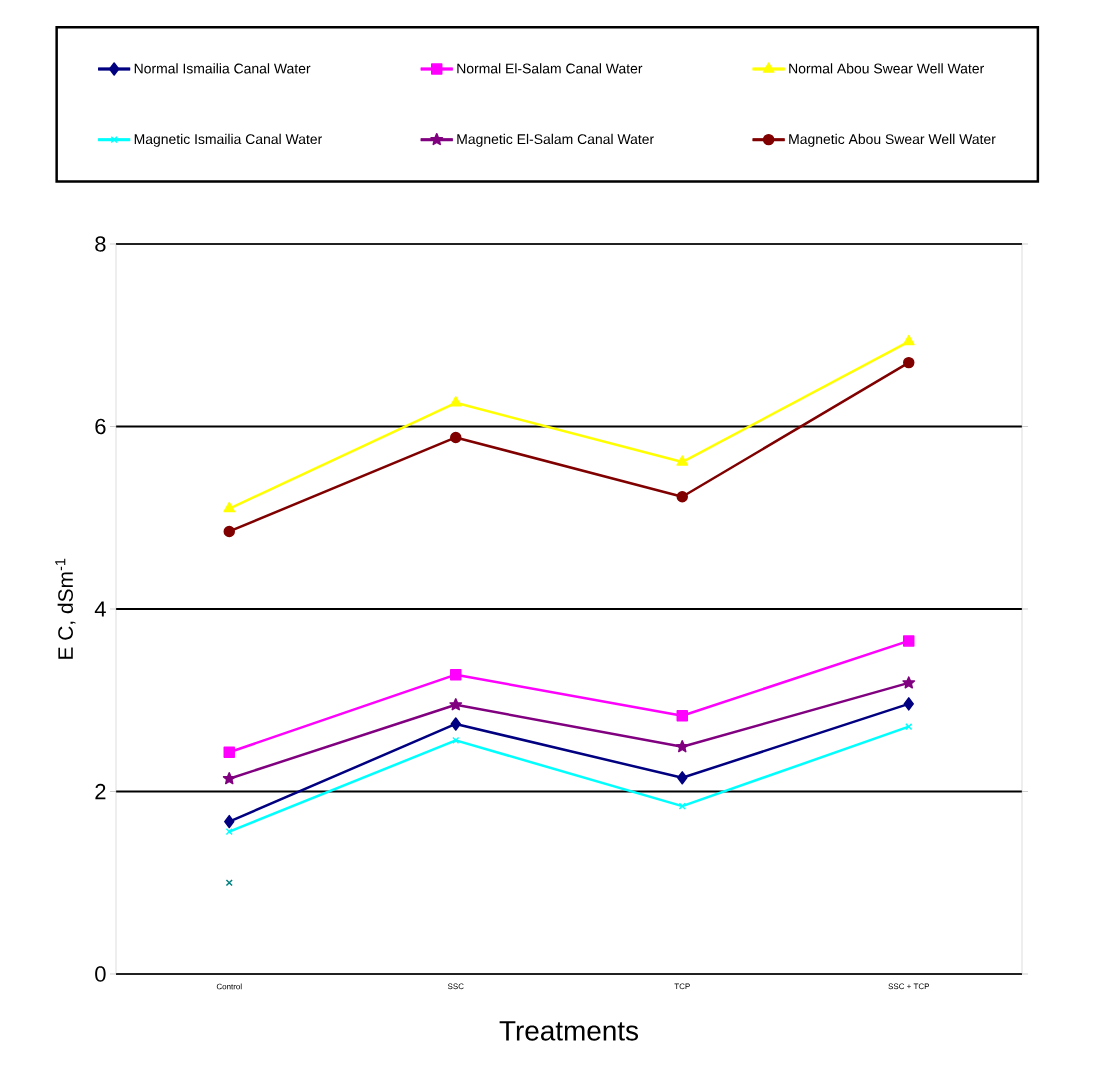  Describe the element at coordinates (222, 68) in the screenshot. I see `legend-label: Normal Ismailia Canal Water` at that location.